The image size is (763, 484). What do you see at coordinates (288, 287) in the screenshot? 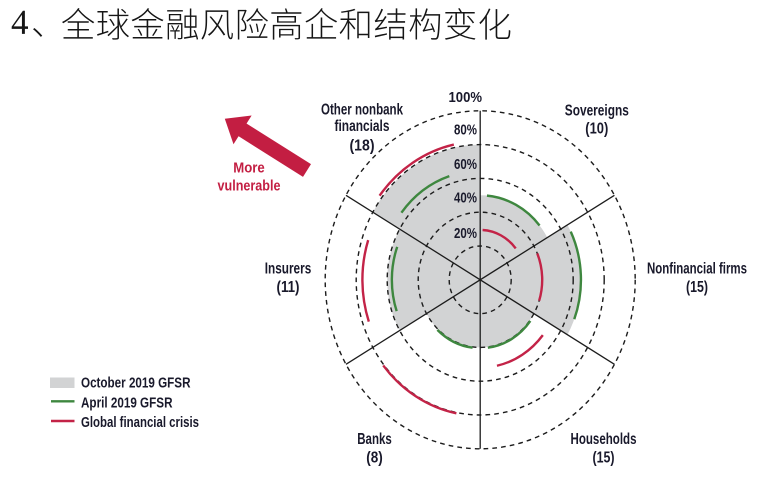
I see `svg-text: (11)` at bounding box center [288, 287].